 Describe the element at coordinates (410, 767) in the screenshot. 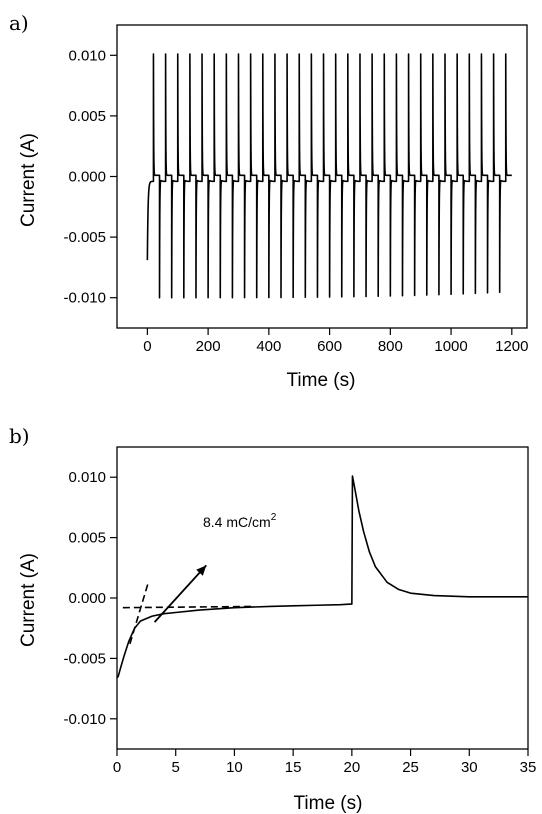

I see `panel-b-x-tick-label: 25` at that location.